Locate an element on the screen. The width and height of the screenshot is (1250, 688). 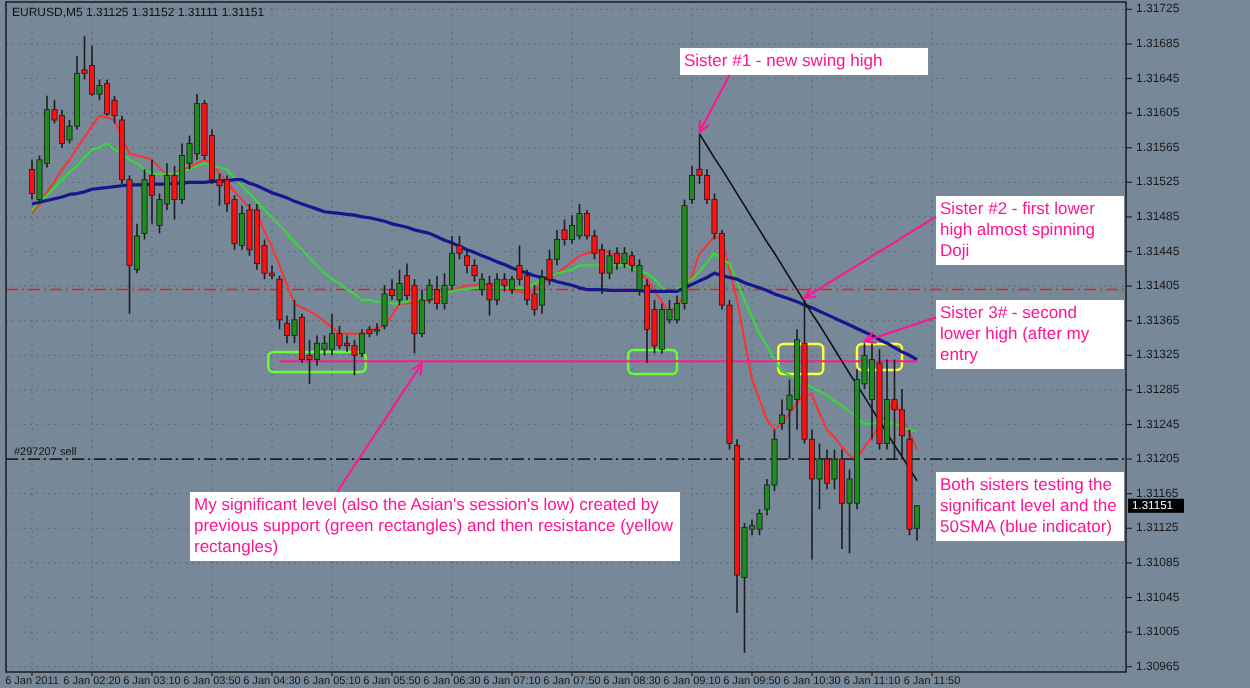
annotation: Sister #1 - new swing high is located at coordinates (783, 60).